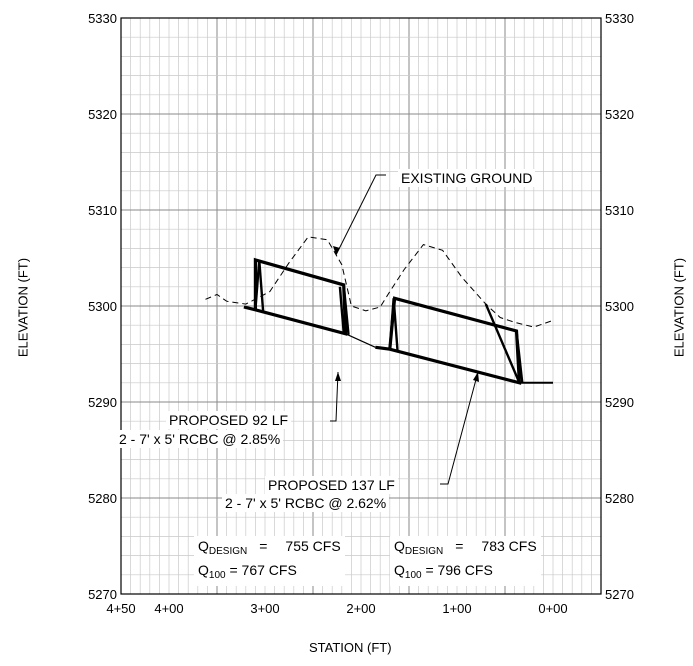 The width and height of the screenshot is (693, 666). What do you see at coordinates (168, 608) in the screenshot?
I see `x-tick-label: 4+00` at bounding box center [168, 608].